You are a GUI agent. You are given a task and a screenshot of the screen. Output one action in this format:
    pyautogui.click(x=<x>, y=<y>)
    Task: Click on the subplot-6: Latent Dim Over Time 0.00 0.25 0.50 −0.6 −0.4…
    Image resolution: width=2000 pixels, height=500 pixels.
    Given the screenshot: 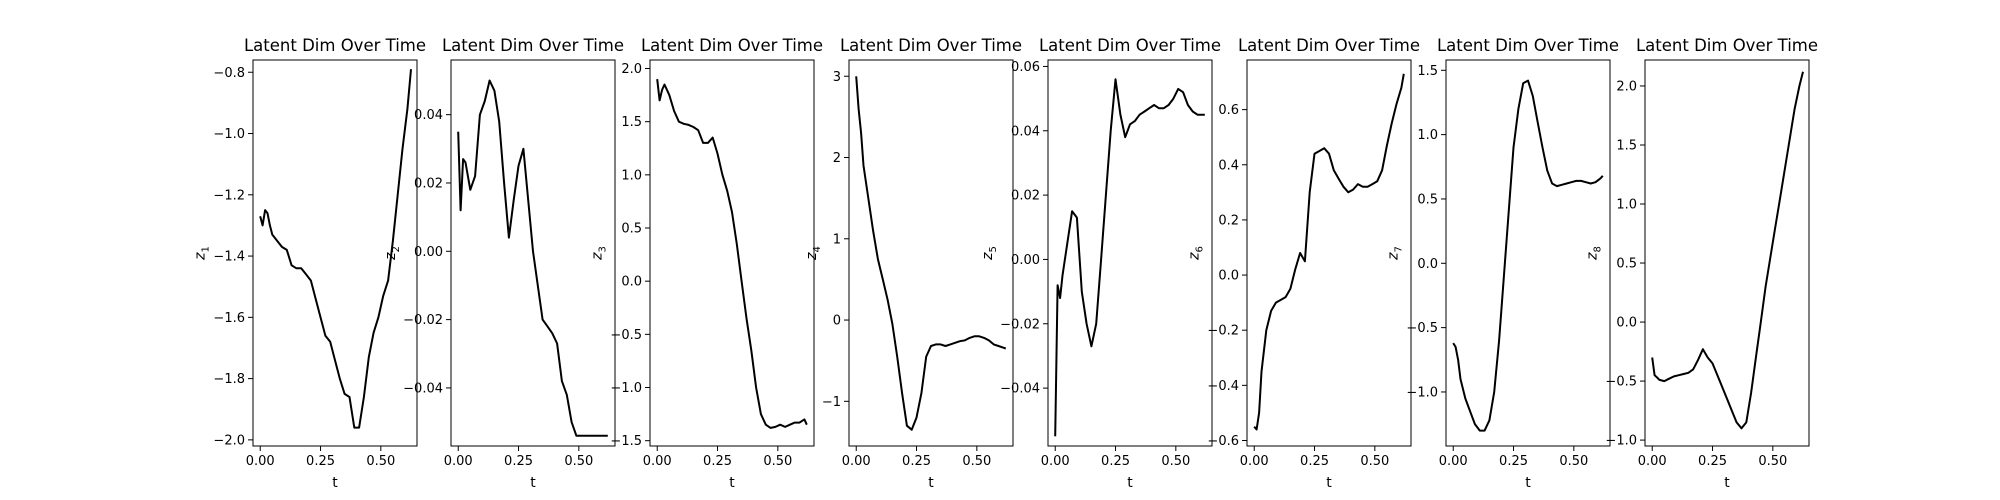 What is the action you would take?
    pyautogui.click(x=1303, y=263)
    